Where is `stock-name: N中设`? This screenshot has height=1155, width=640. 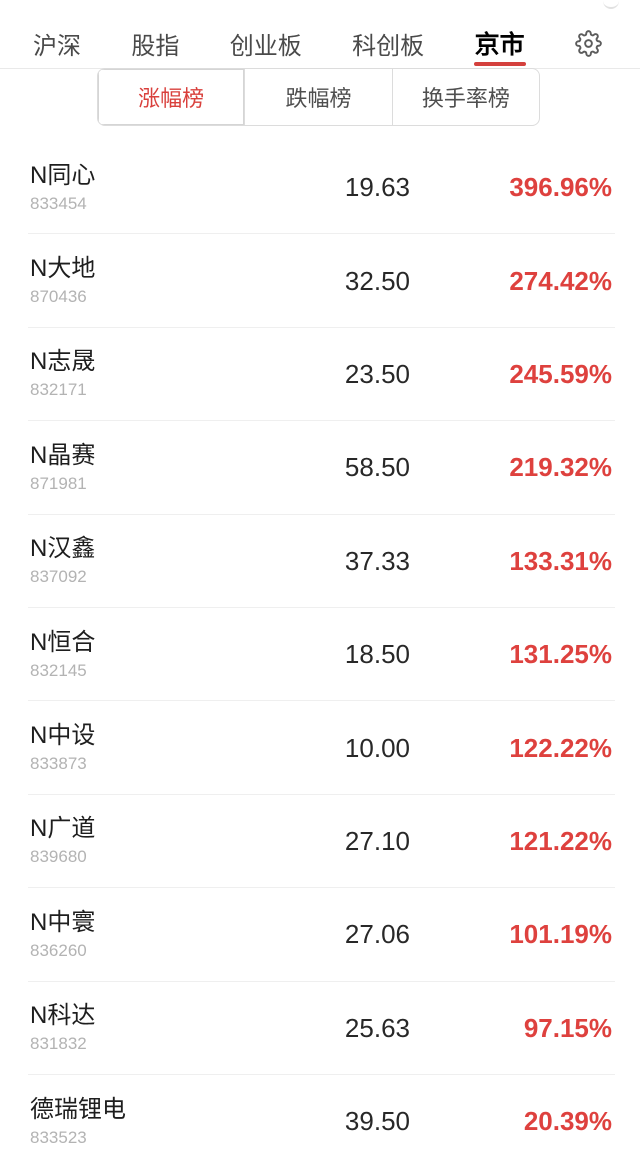 stock-name: N中设 is located at coordinates (63, 736).